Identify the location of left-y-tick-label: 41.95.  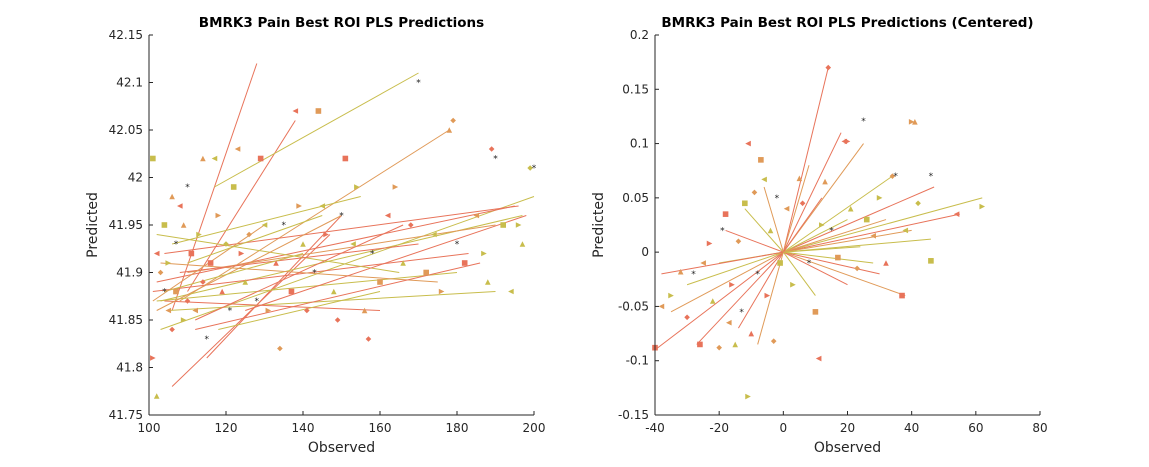
(126, 225).